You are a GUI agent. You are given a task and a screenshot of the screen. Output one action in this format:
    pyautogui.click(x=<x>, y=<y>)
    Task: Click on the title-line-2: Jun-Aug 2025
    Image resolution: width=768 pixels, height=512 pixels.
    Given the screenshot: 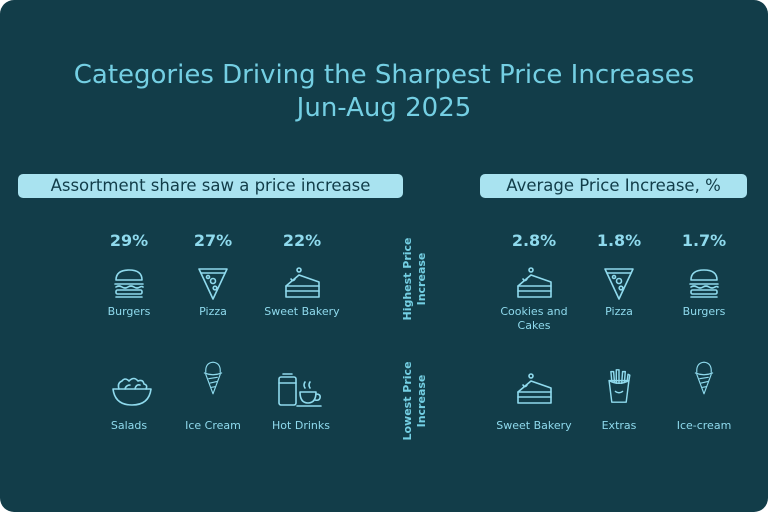 What is the action you would take?
    pyautogui.click(x=384, y=108)
    